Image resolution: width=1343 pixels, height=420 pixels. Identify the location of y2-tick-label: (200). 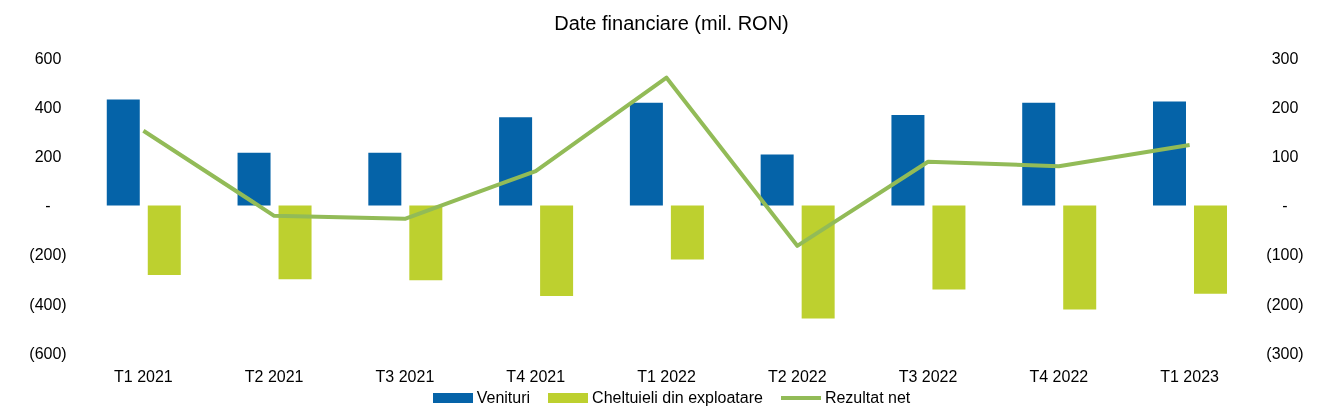
(1285, 304).